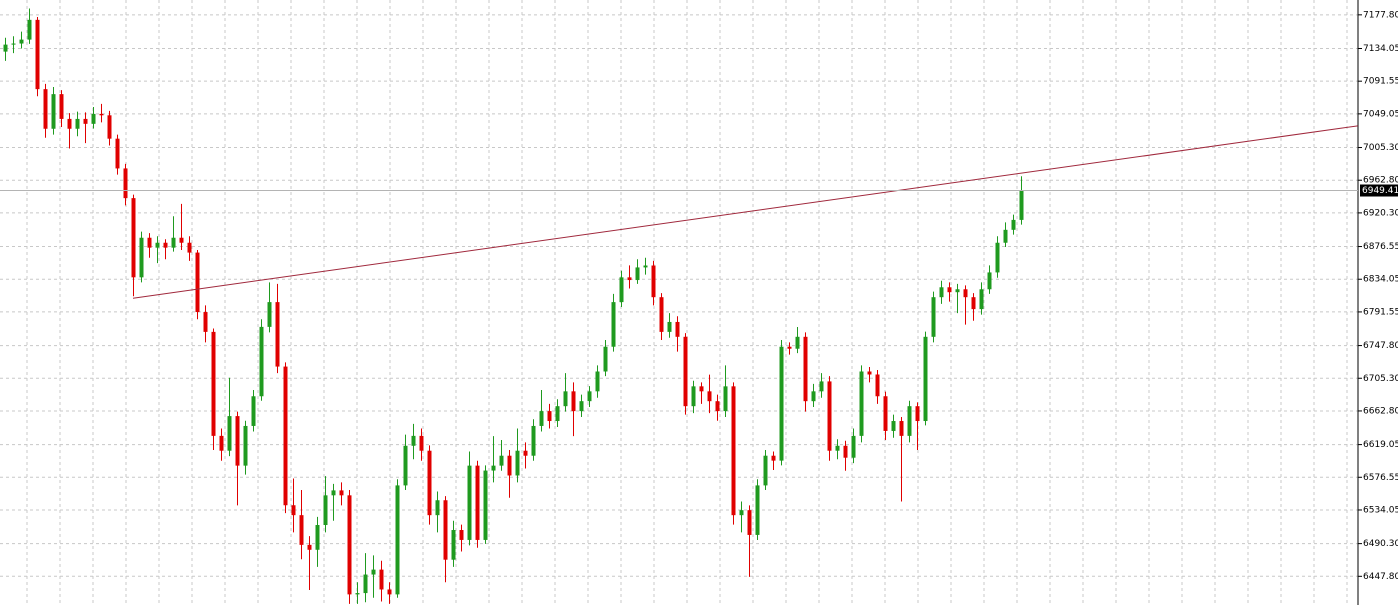 The width and height of the screenshot is (1398, 605). I want to click on y-tick-label: 6705.30, so click(1380, 379).